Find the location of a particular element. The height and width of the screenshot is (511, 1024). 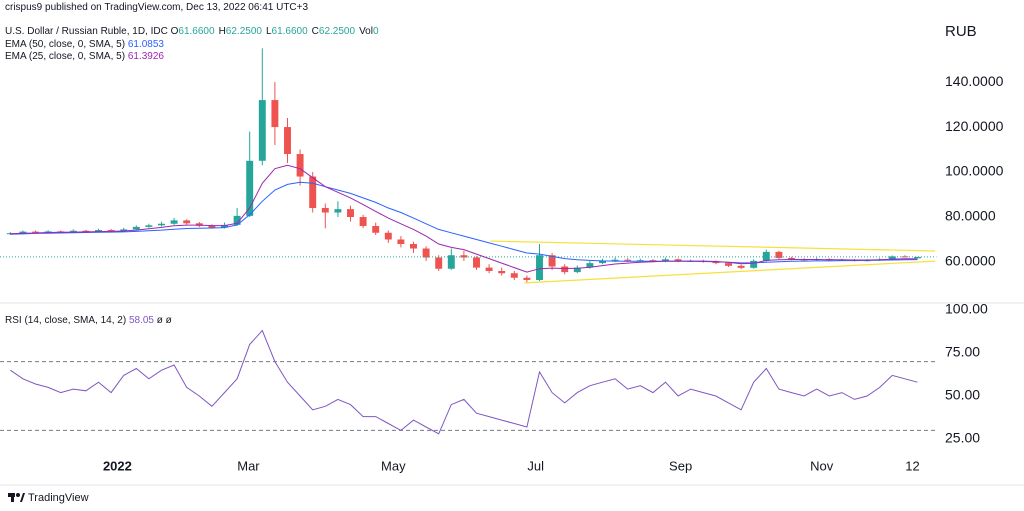

y-tick-label: 100.0000 is located at coordinates (974, 171).